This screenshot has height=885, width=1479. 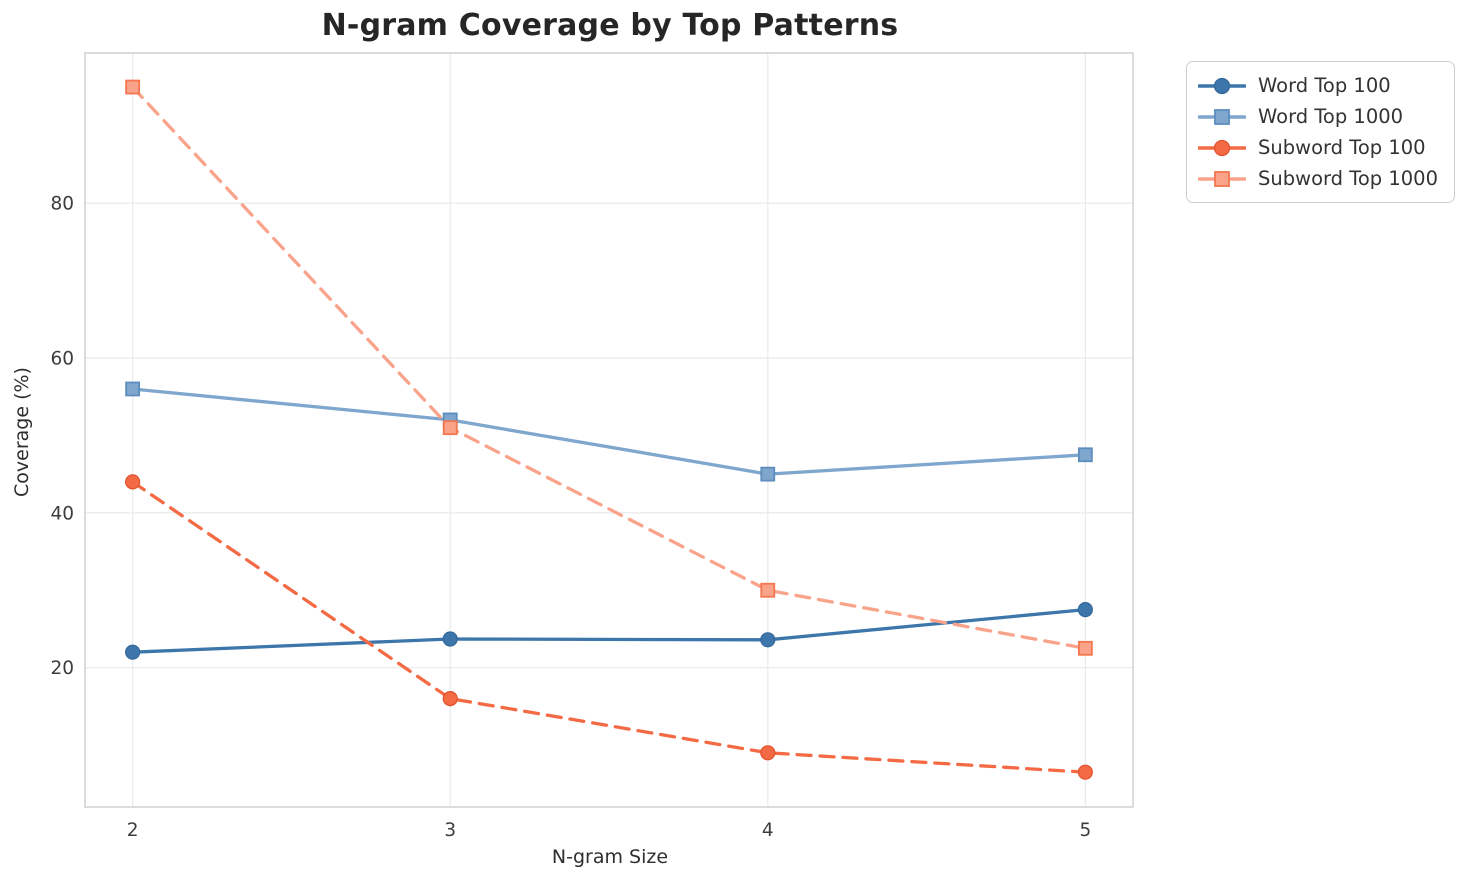 I want to click on y-tick-label: 60, so click(x=62, y=359).